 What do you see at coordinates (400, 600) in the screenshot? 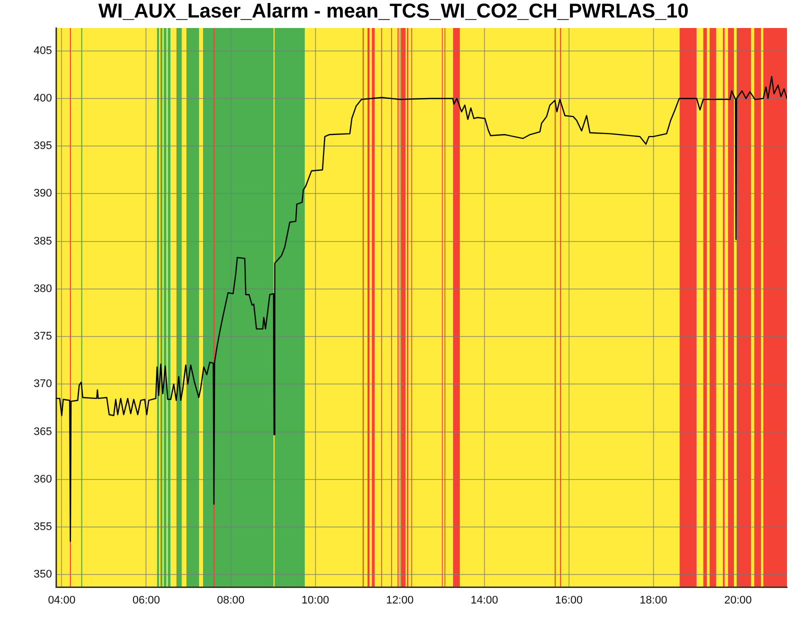
I see `x-tick-label: 12:00` at bounding box center [400, 600].